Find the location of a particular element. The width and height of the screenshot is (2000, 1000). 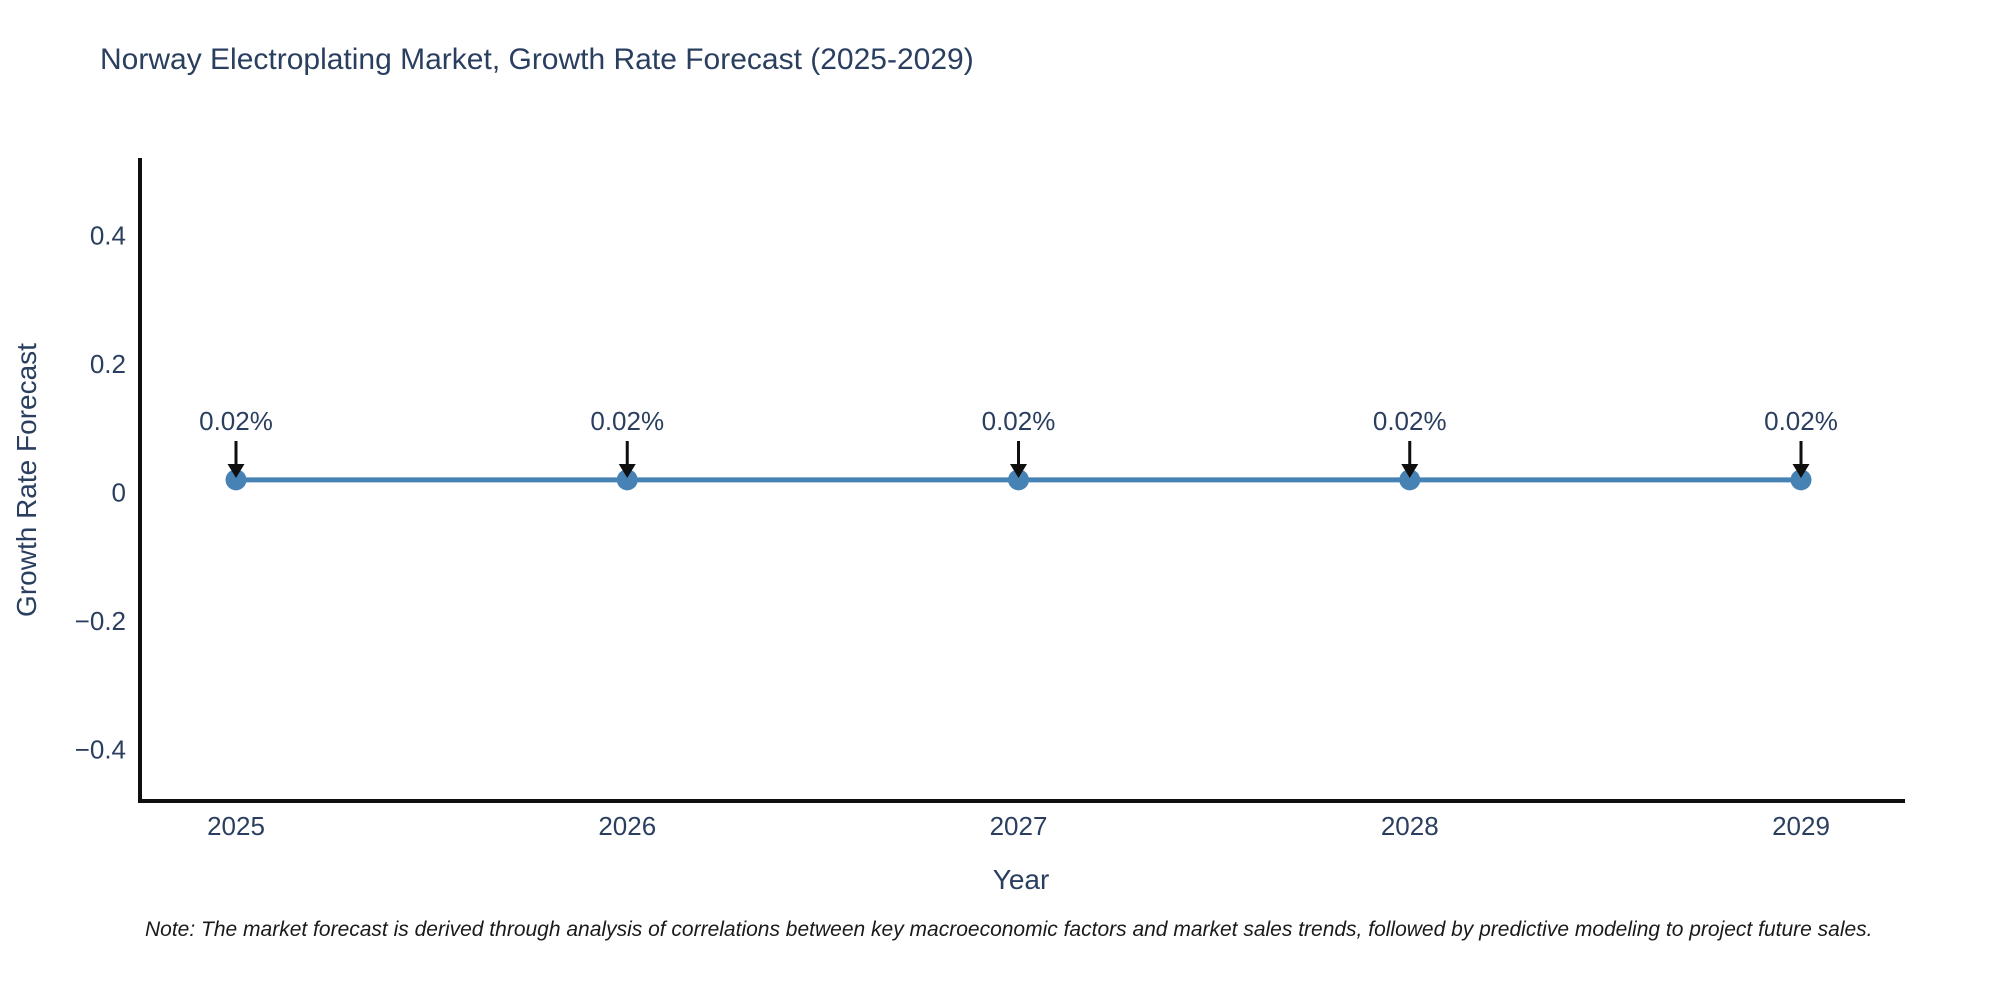

y-tick-label: −0.2 is located at coordinates (100, 621).